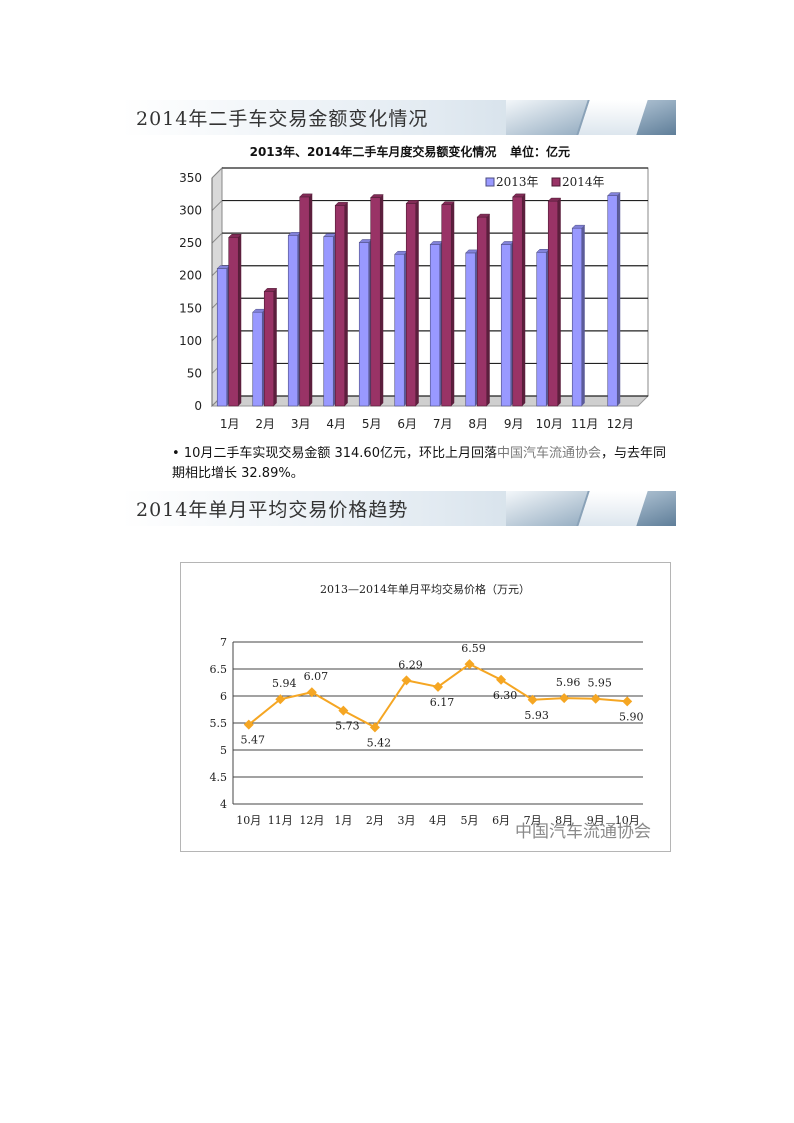  What do you see at coordinates (425, 589) in the screenshot?
I see `chart-title: 2013—2014年单月平均交易价格（万元）` at bounding box center [425, 589].